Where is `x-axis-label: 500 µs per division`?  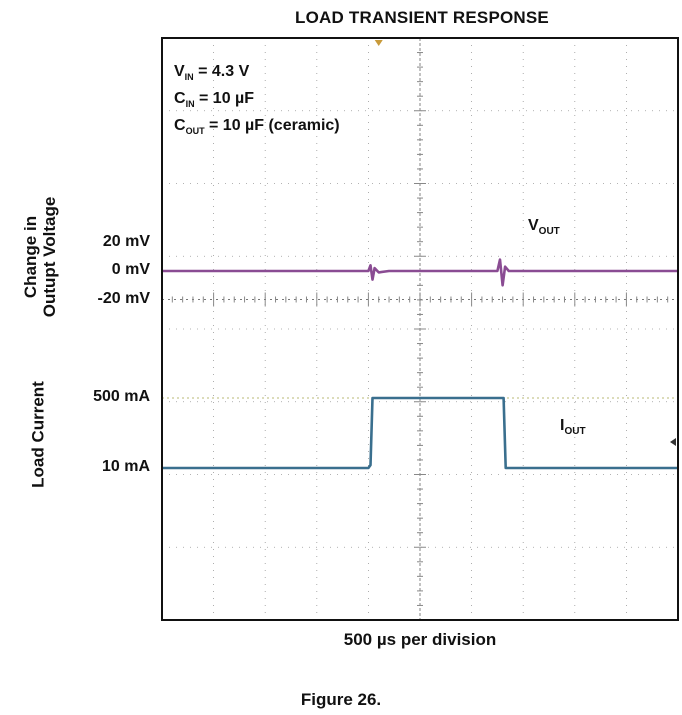 x-axis-label: 500 µs per division is located at coordinates (420, 639).